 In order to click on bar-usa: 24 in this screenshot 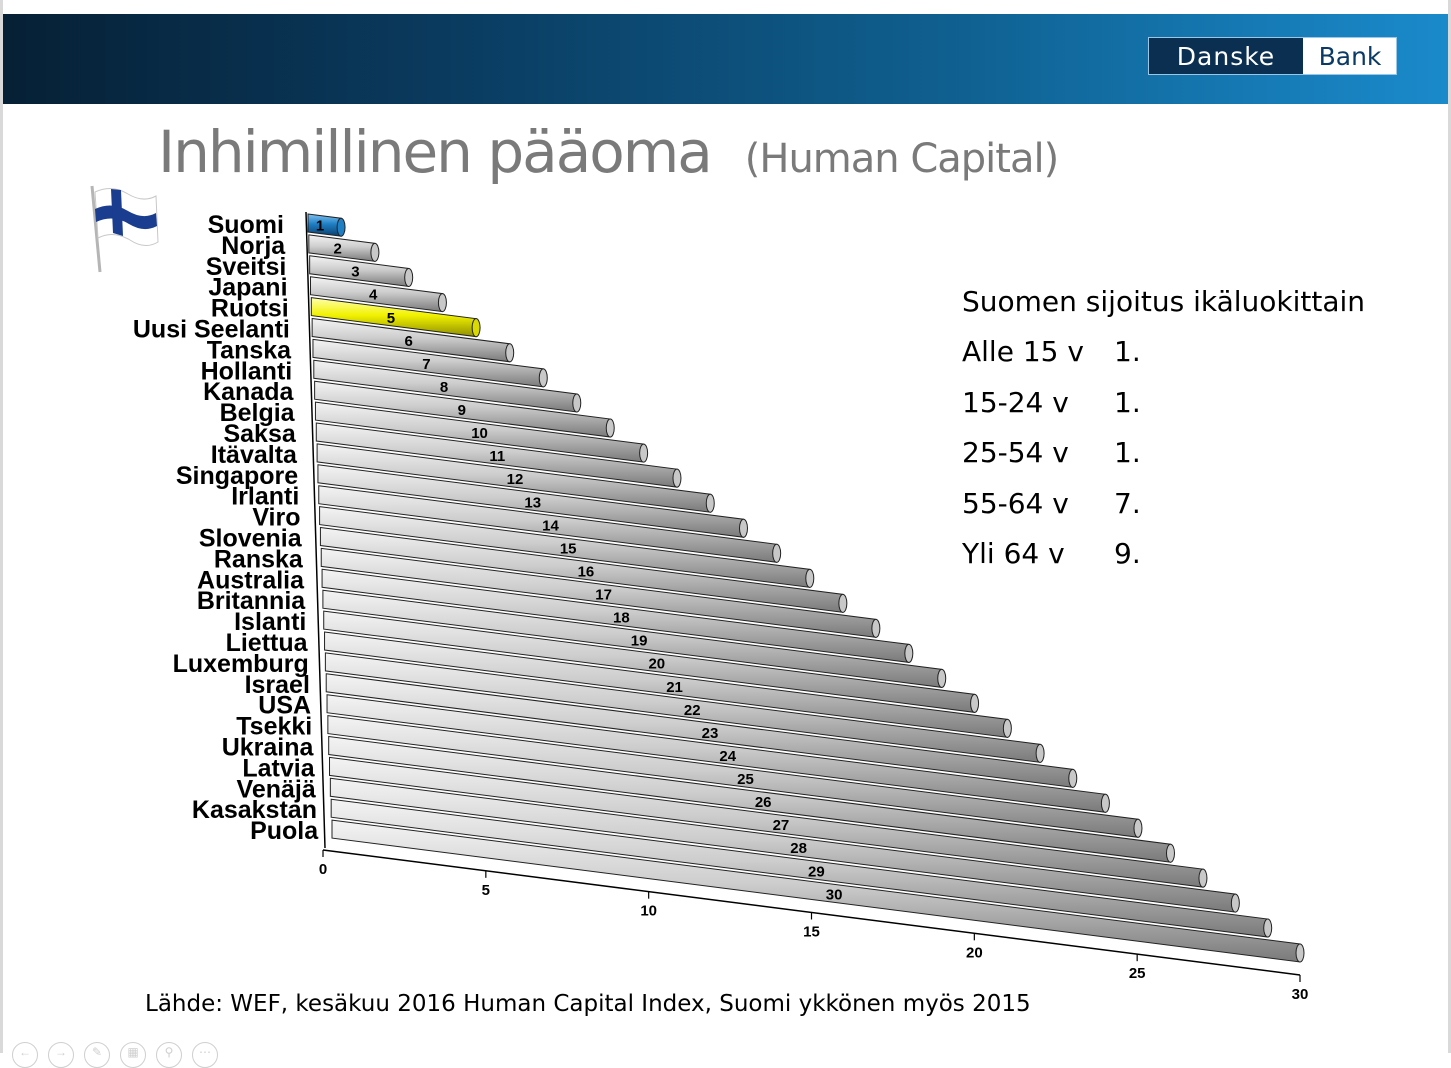, I will do `click(718, 753)`.